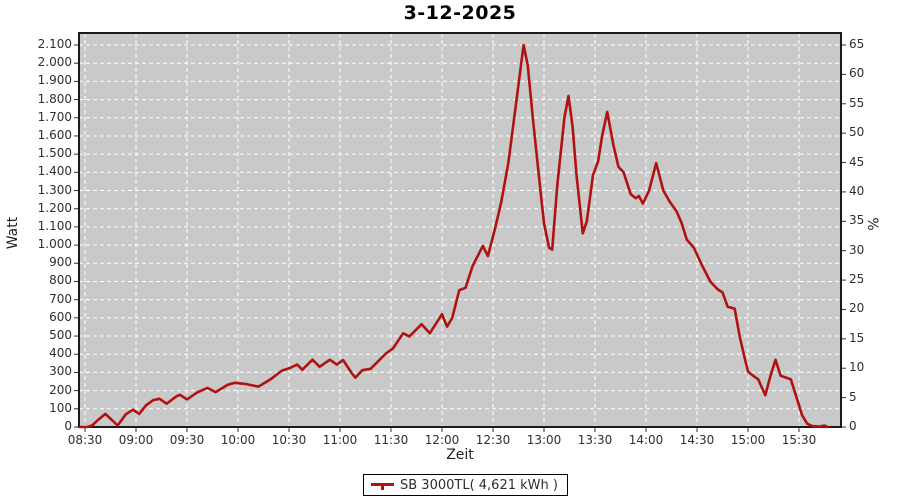 This screenshot has height=500, width=900. What do you see at coordinates (68, 426) in the screenshot?
I see `y-left-tick-label: 0` at bounding box center [68, 426].